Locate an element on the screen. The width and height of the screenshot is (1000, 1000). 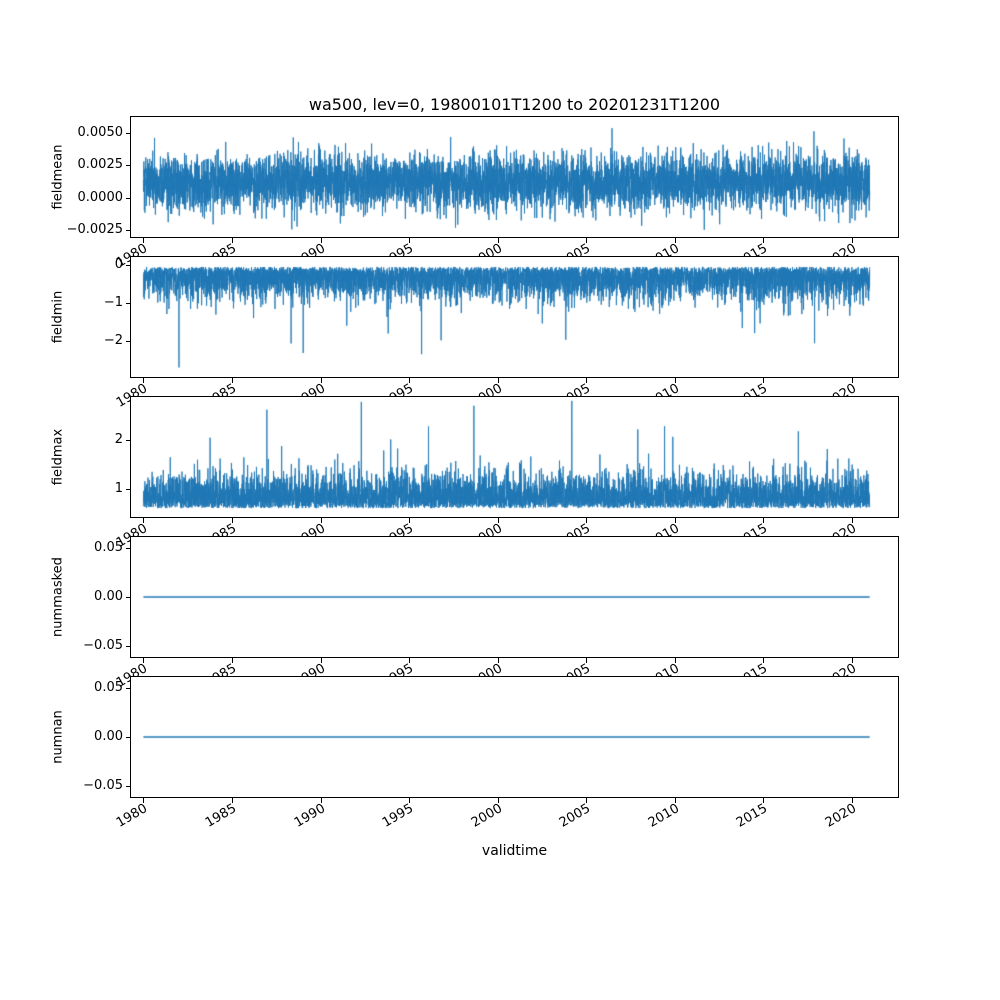
ylabel-fieldmean: fieldmean is located at coordinates (58, 177).